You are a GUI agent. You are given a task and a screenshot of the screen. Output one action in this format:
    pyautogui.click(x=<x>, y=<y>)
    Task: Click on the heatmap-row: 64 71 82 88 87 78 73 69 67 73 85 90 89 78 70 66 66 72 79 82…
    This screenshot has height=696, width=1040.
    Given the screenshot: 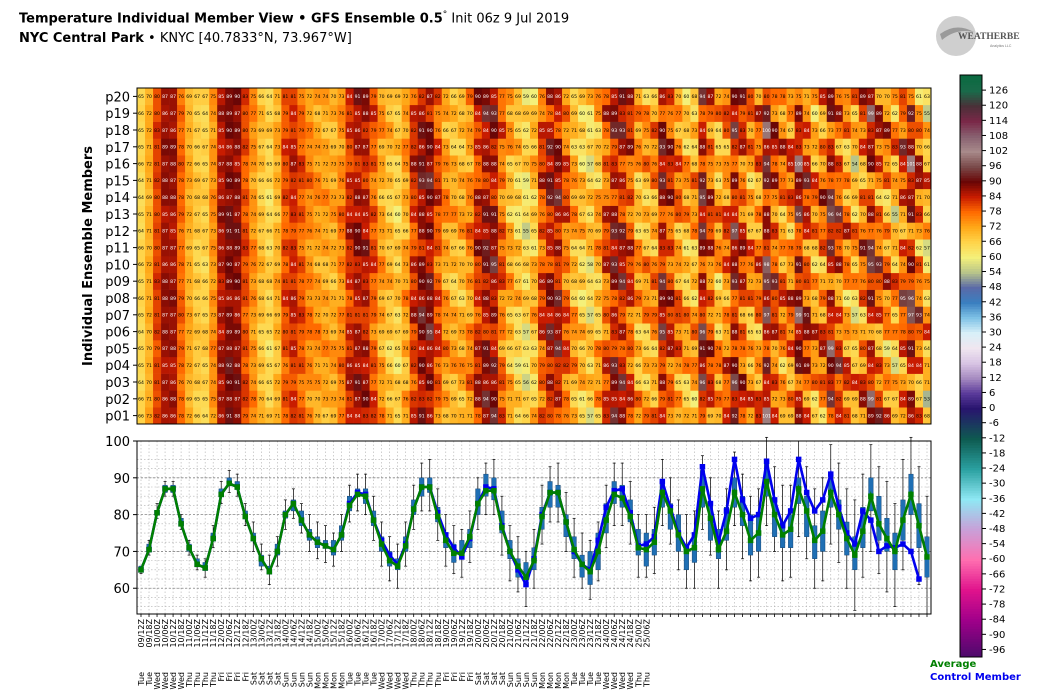 What is the action you would take?
    pyautogui.click(x=534, y=181)
    